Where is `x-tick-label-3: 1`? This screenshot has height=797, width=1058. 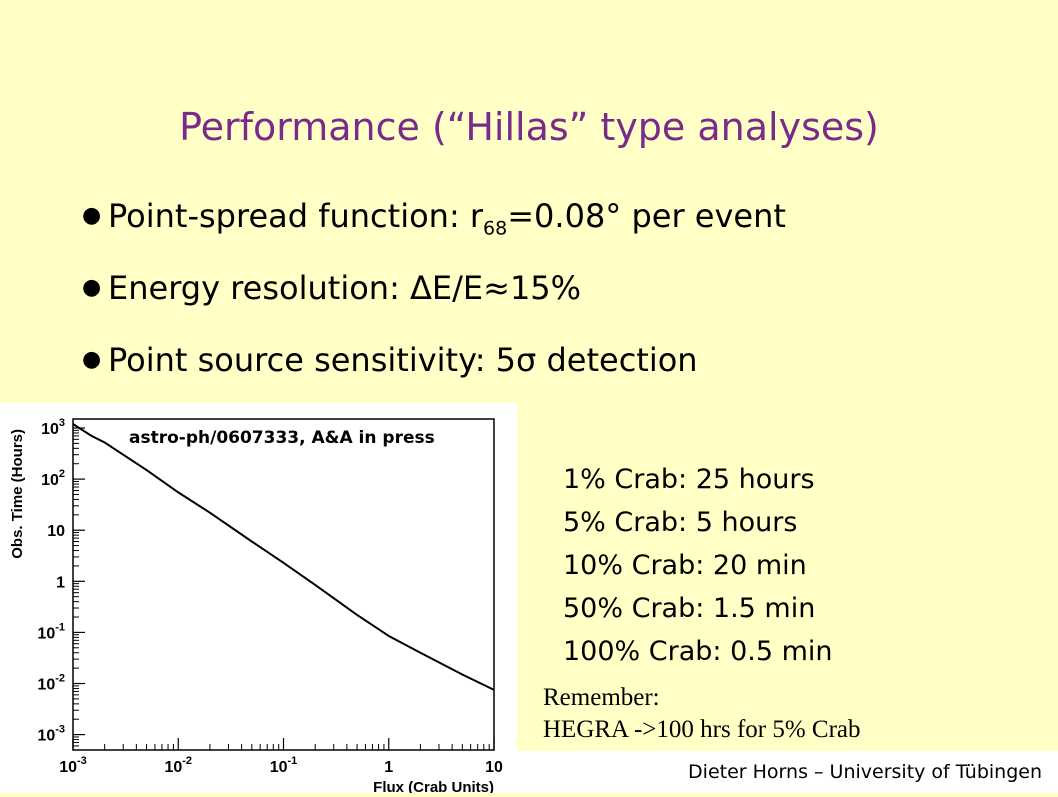
x-tick-label-3: 1 is located at coordinates (388, 767).